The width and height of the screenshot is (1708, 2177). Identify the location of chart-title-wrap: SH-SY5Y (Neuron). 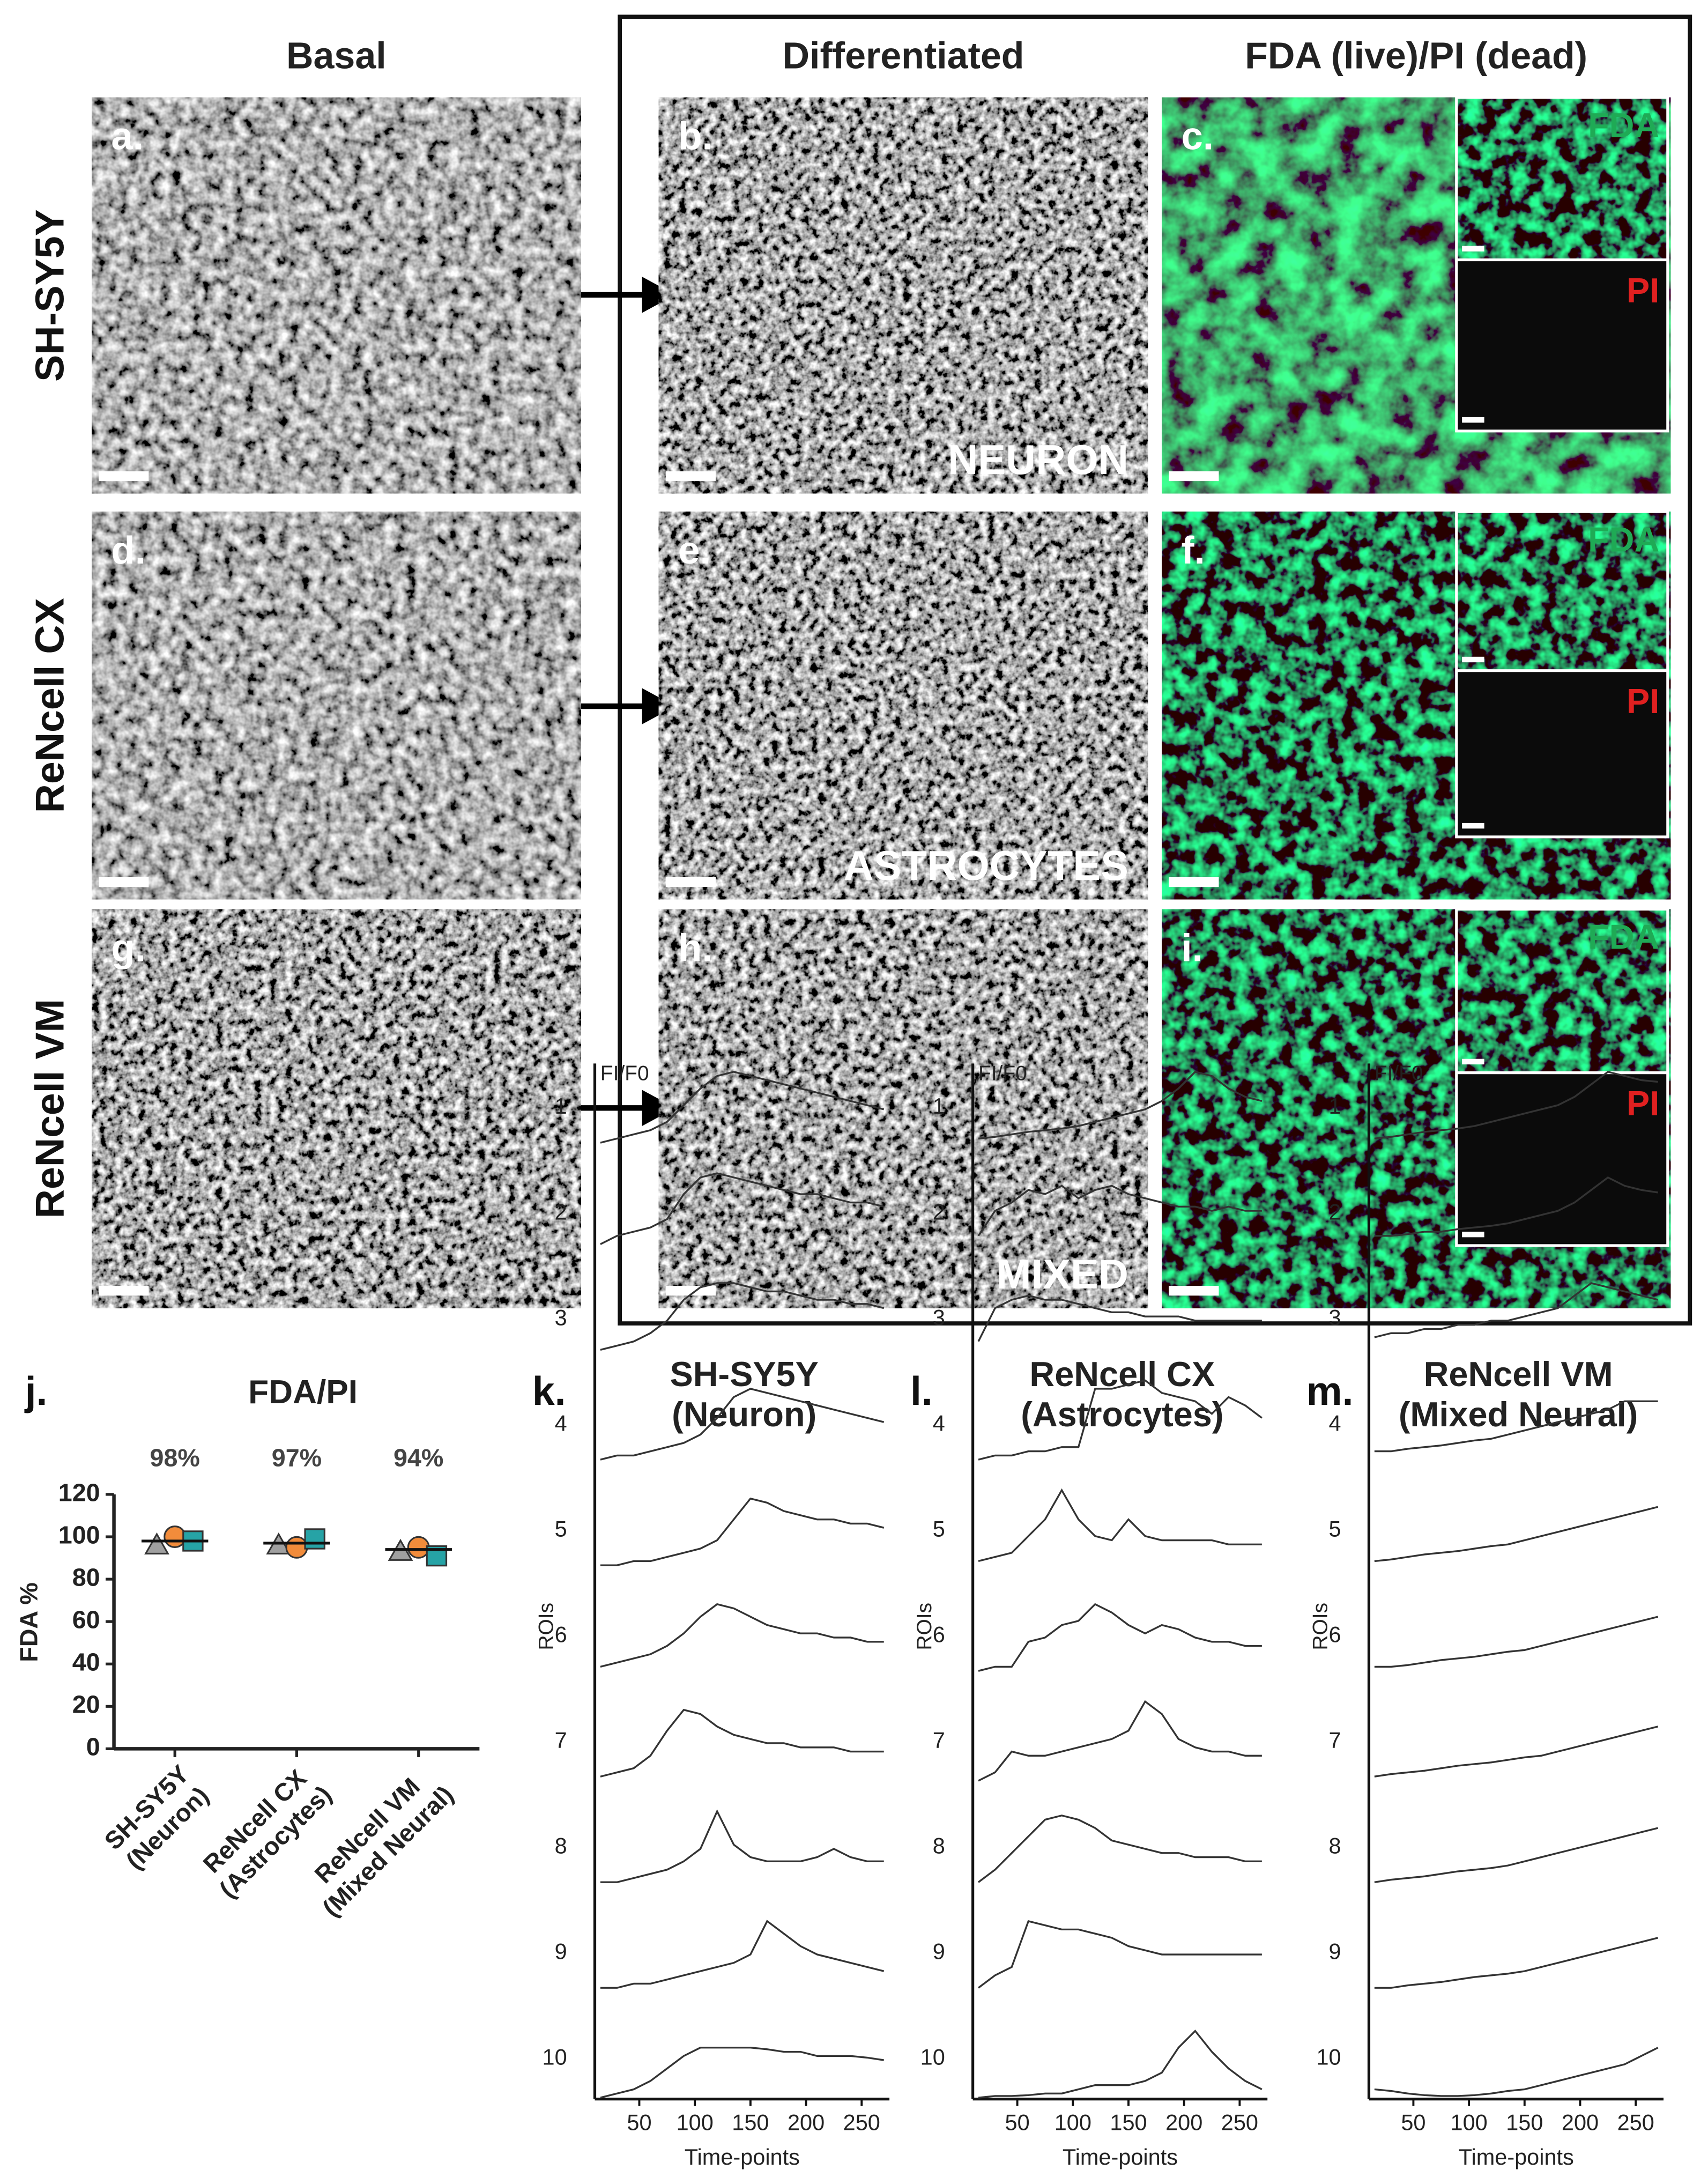
(744, 1414).